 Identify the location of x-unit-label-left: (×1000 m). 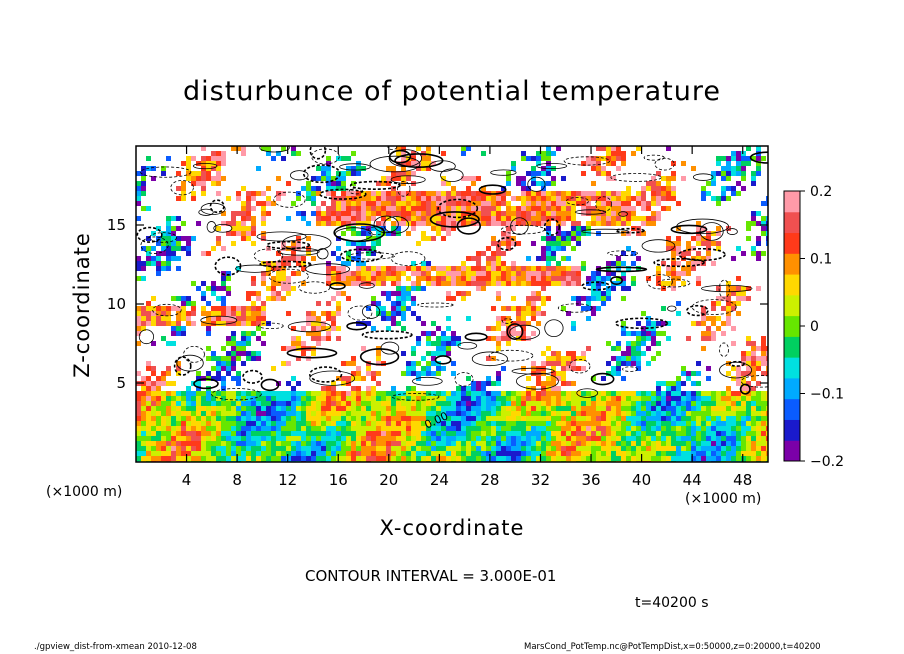
(84, 492).